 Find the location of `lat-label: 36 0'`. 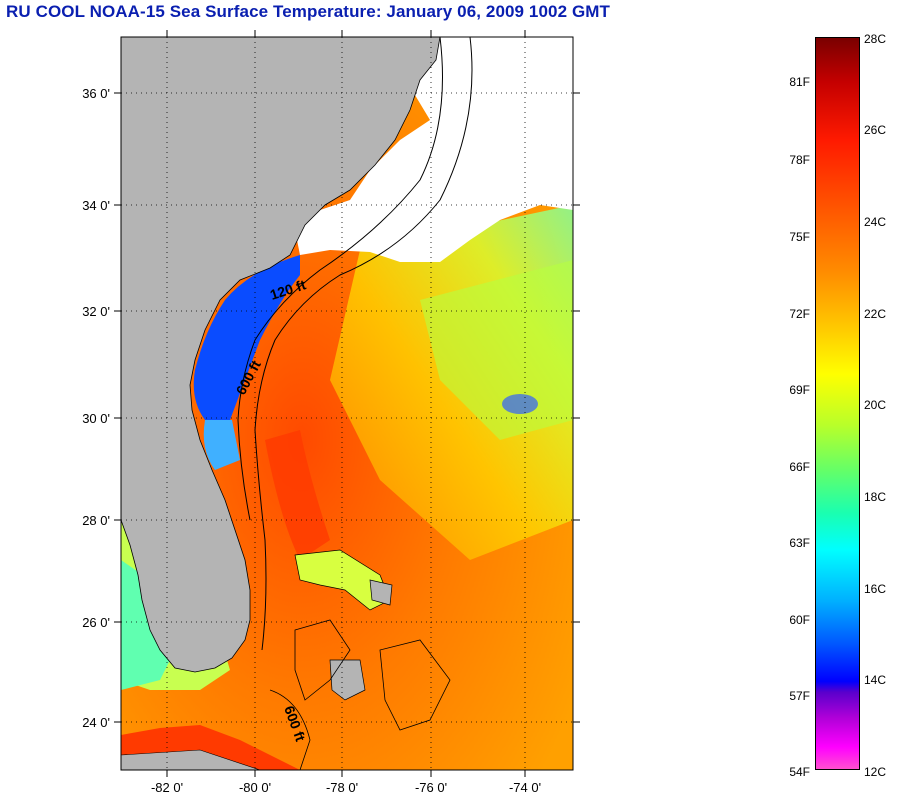

lat-label: 36 0' is located at coordinates (96, 93).